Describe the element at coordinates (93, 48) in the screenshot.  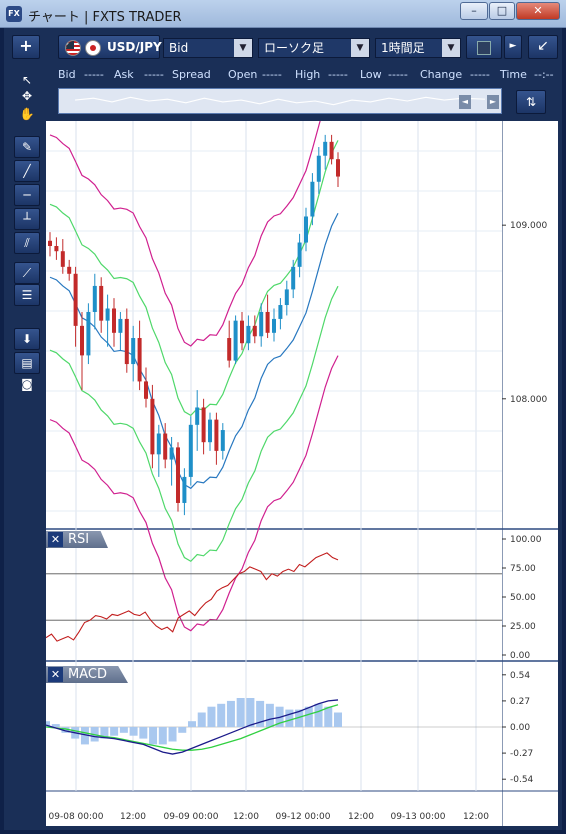
I see `jp-flag-icon` at that location.